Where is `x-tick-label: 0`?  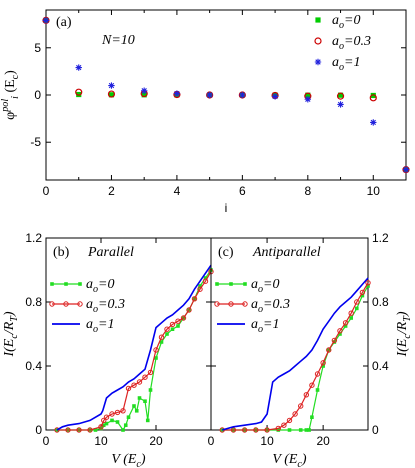 x-tick-label: 0 is located at coordinates (211, 441).